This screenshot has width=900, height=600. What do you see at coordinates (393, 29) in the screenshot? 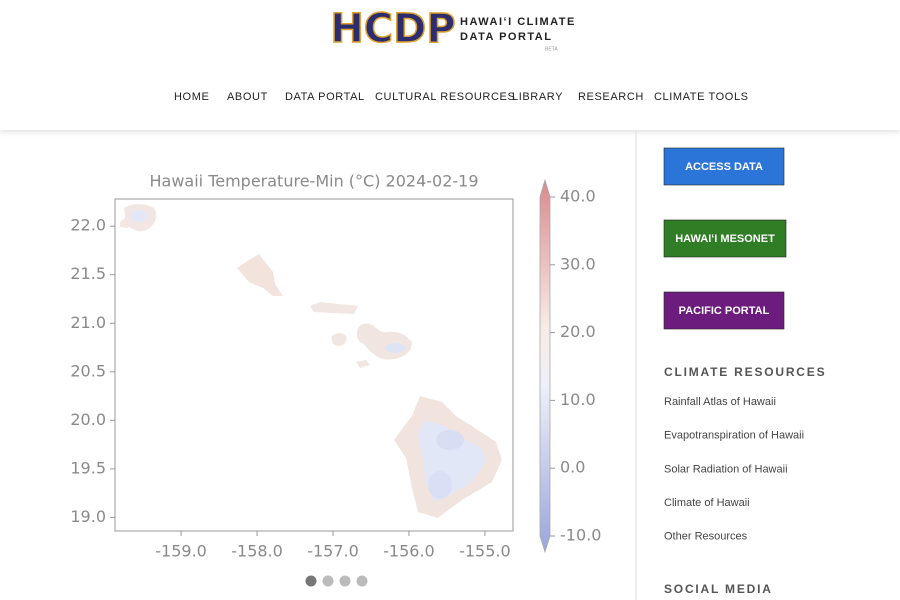
I see `logo: HCDP` at bounding box center [393, 29].